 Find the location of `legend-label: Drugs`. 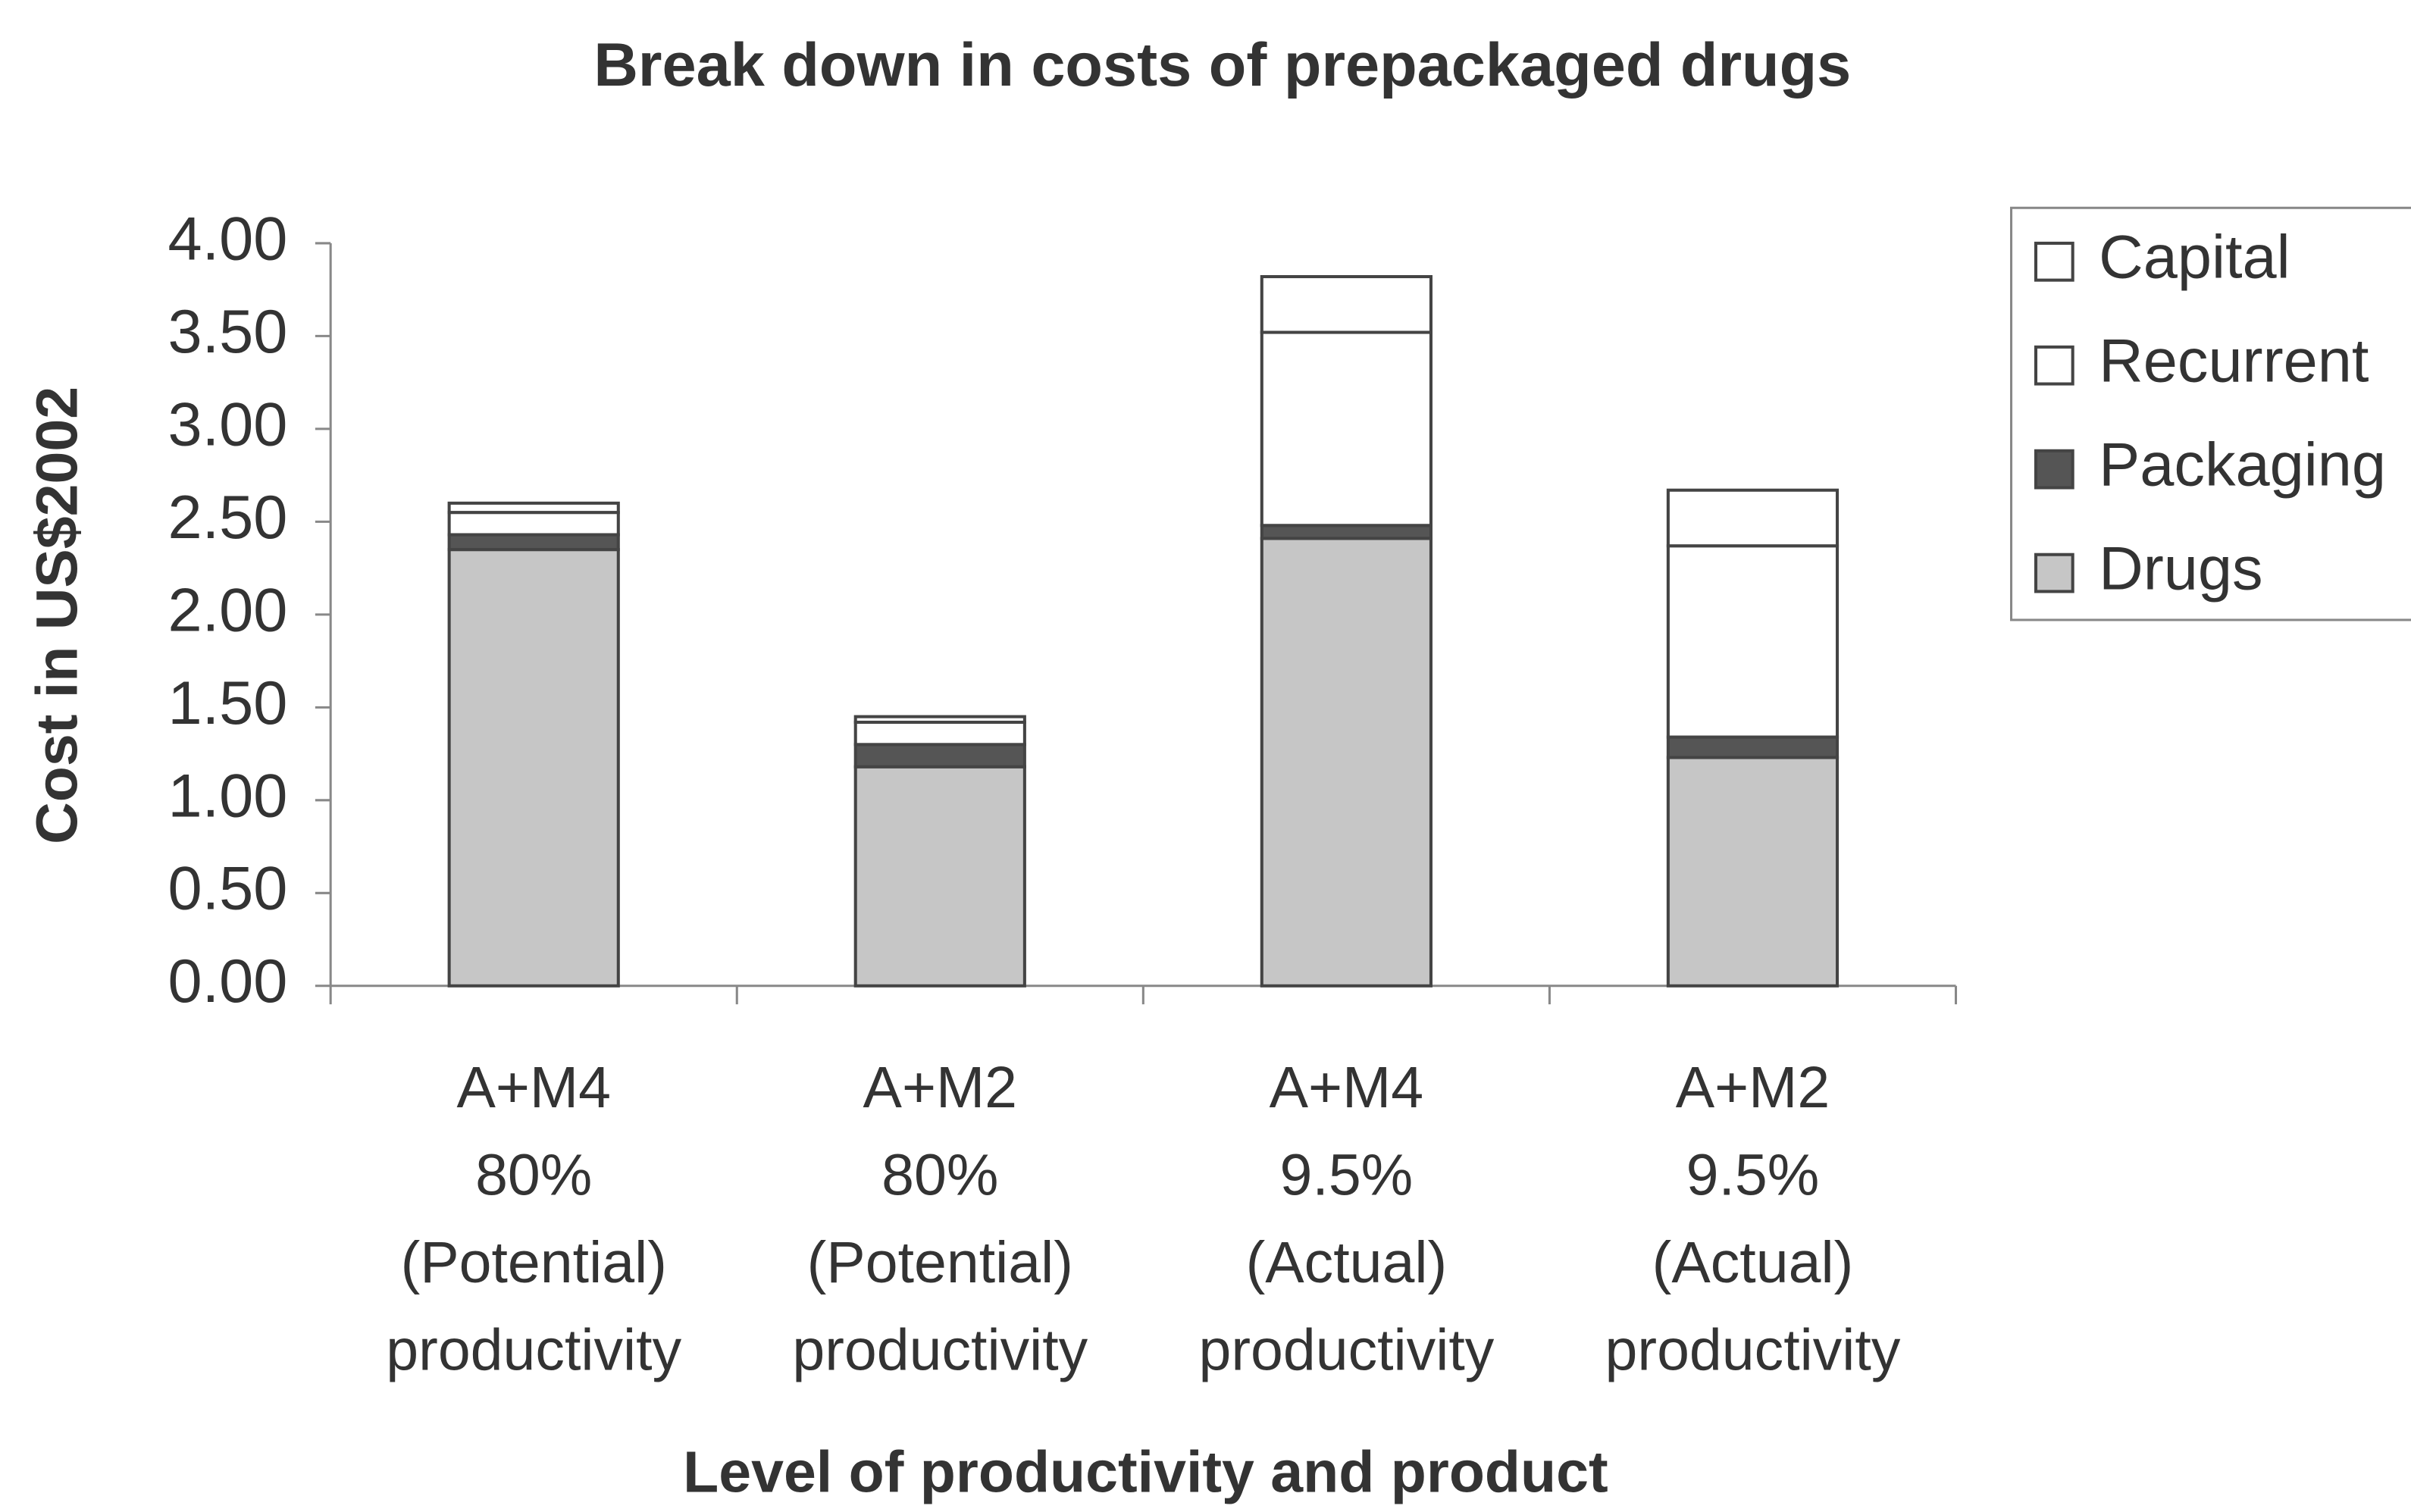

legend-label: Drugs is located at coordinates (2180, 569).